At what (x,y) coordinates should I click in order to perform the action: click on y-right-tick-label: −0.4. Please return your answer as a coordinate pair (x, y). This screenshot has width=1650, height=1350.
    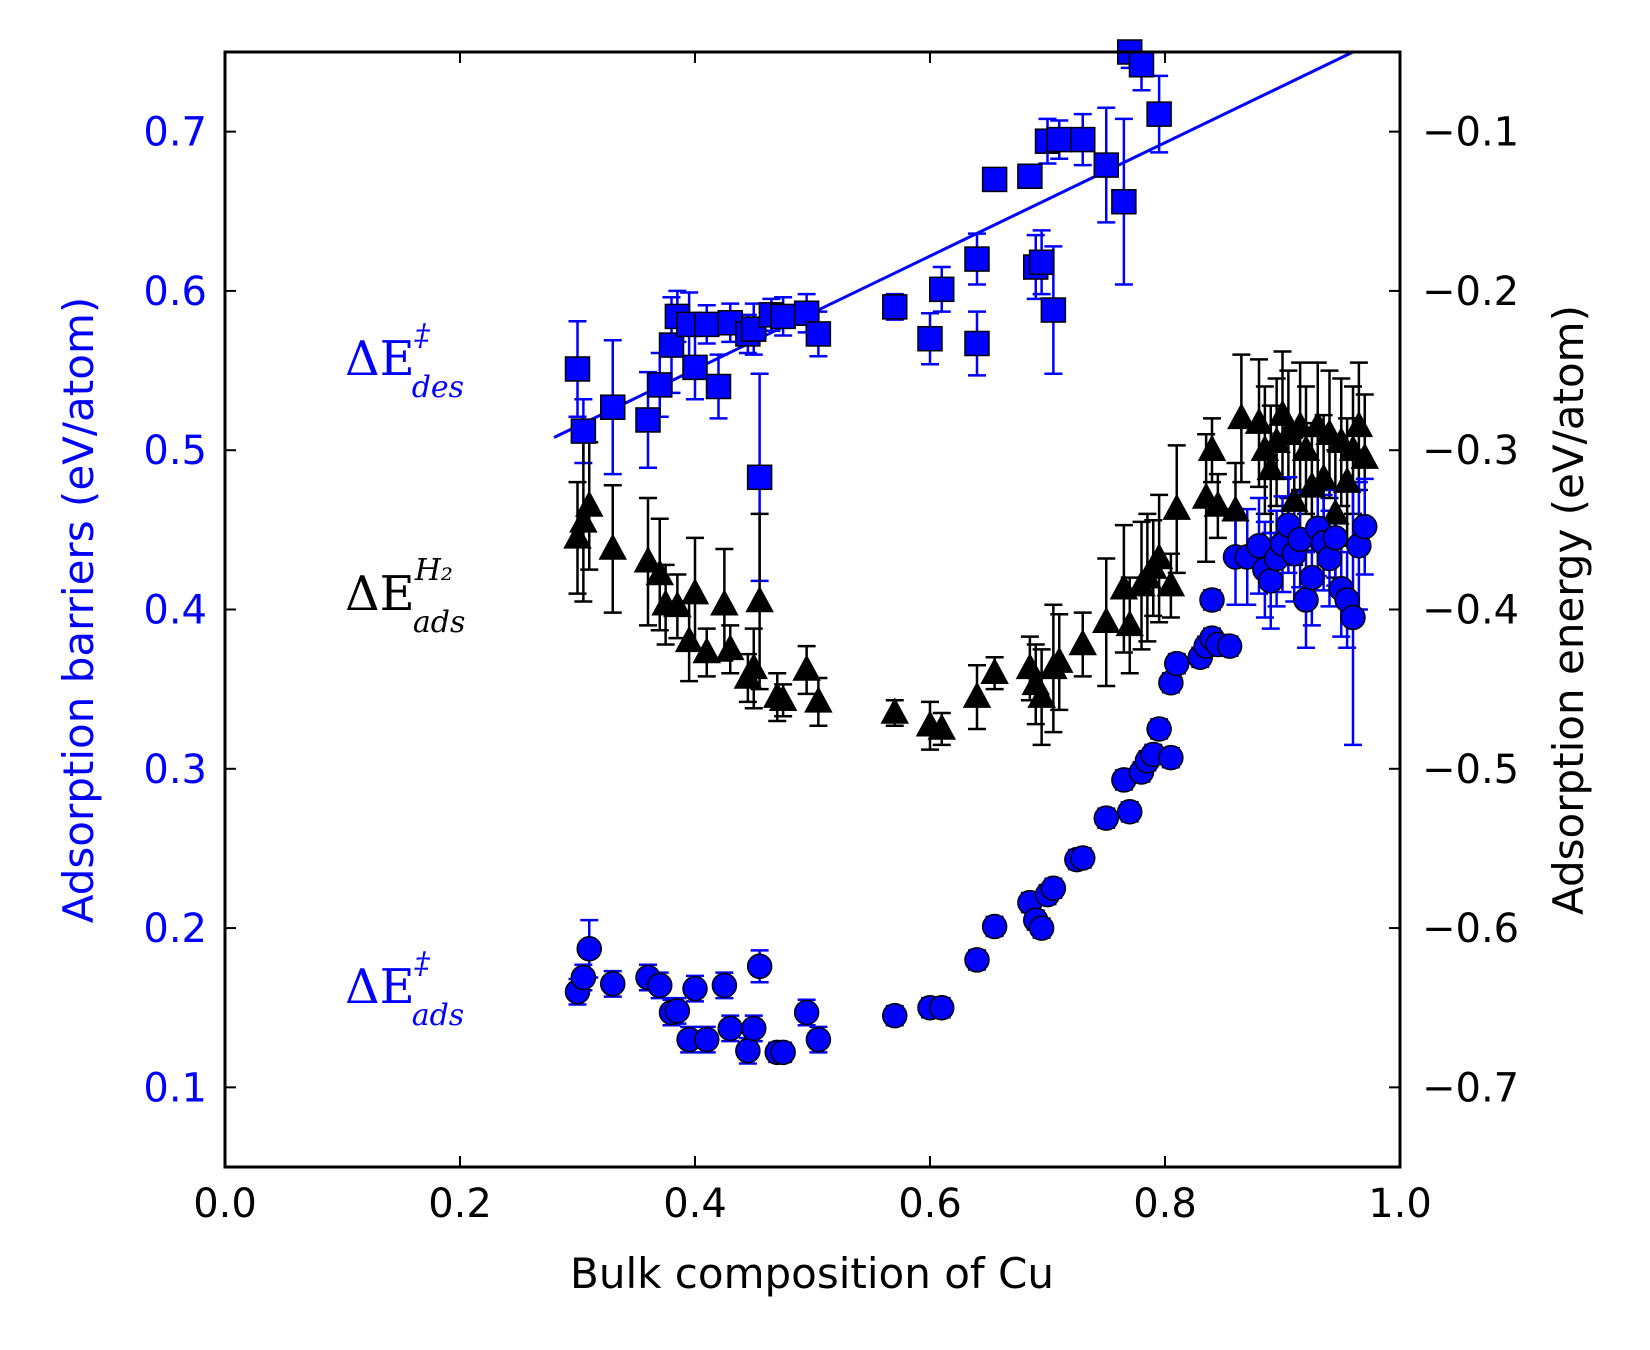
    Looking at the image, I should click on (1470, 611).